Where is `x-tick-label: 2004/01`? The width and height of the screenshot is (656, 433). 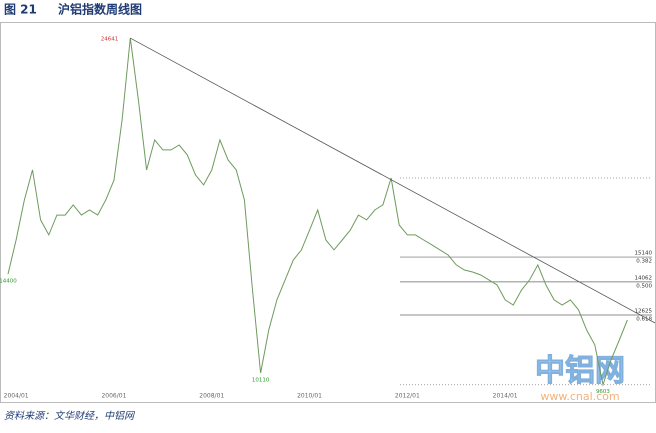
x-tick-label: 2004/01 is located at coordinates (16, 396).